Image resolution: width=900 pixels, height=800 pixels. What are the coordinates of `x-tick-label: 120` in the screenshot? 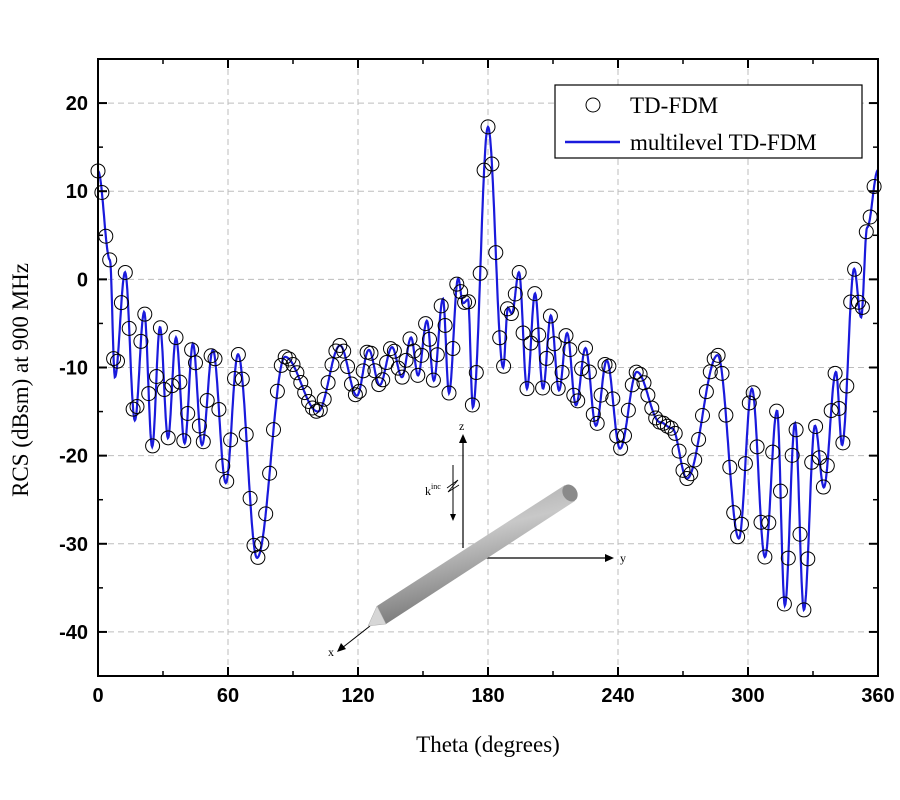 It's located at (357, 696).